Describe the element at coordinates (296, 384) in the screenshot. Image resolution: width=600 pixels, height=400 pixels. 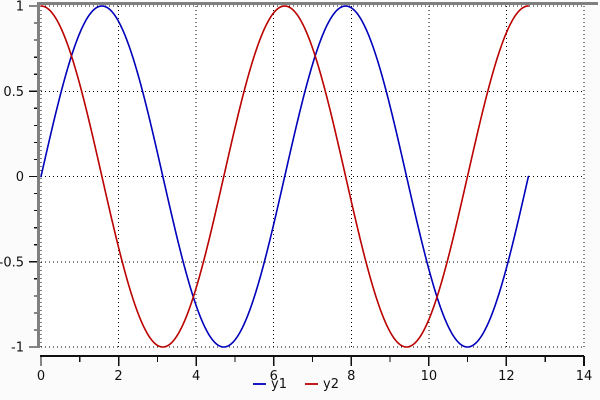
I see `chart-legend: y1 y2` at that location.